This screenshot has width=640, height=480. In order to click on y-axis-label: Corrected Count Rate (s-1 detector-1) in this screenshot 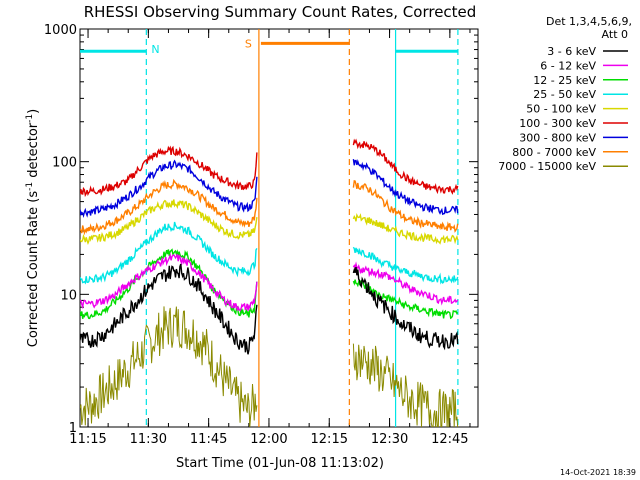, I will do `click(33, 228)`.